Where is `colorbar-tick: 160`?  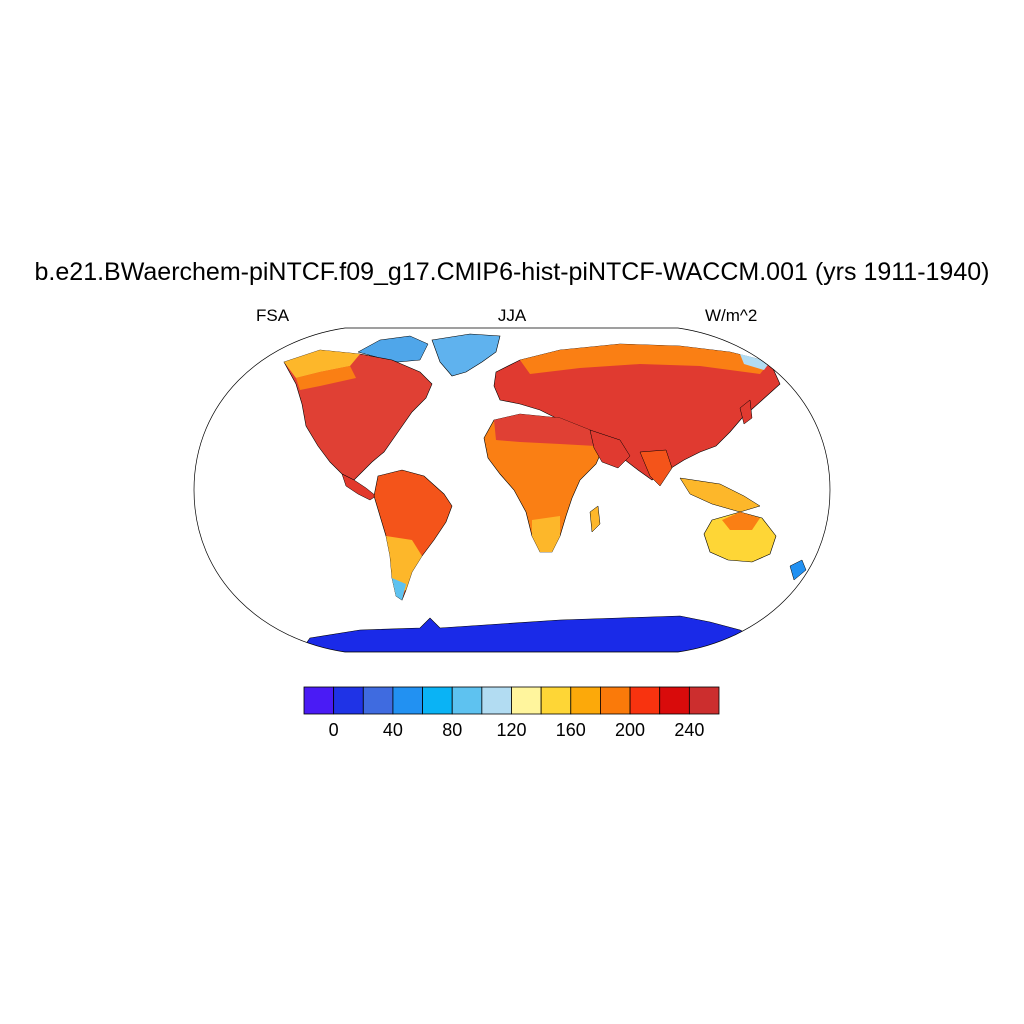
colorbar-tick: 160 is located at coordinates (570, 730).